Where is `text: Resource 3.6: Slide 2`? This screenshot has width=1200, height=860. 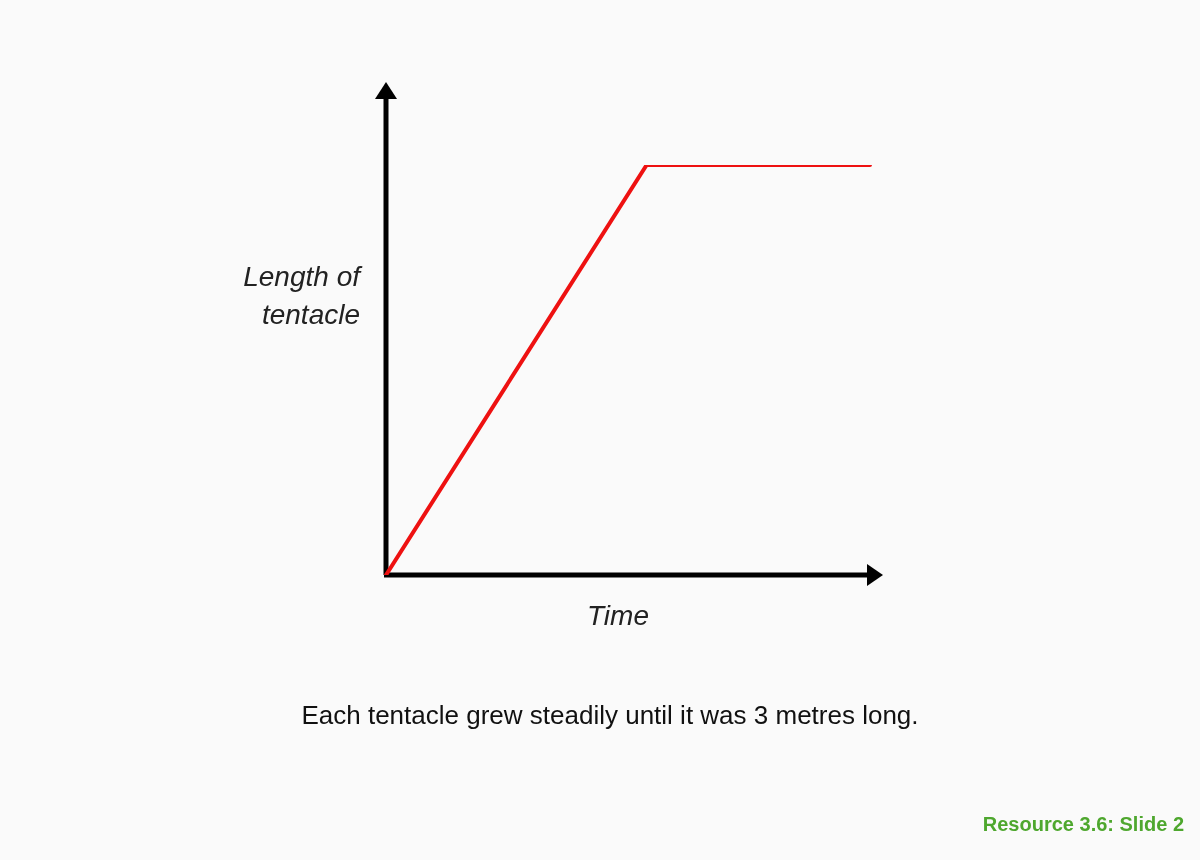
text: Resource 3.6: Slide 2 is located at coordinates (1083, 824).